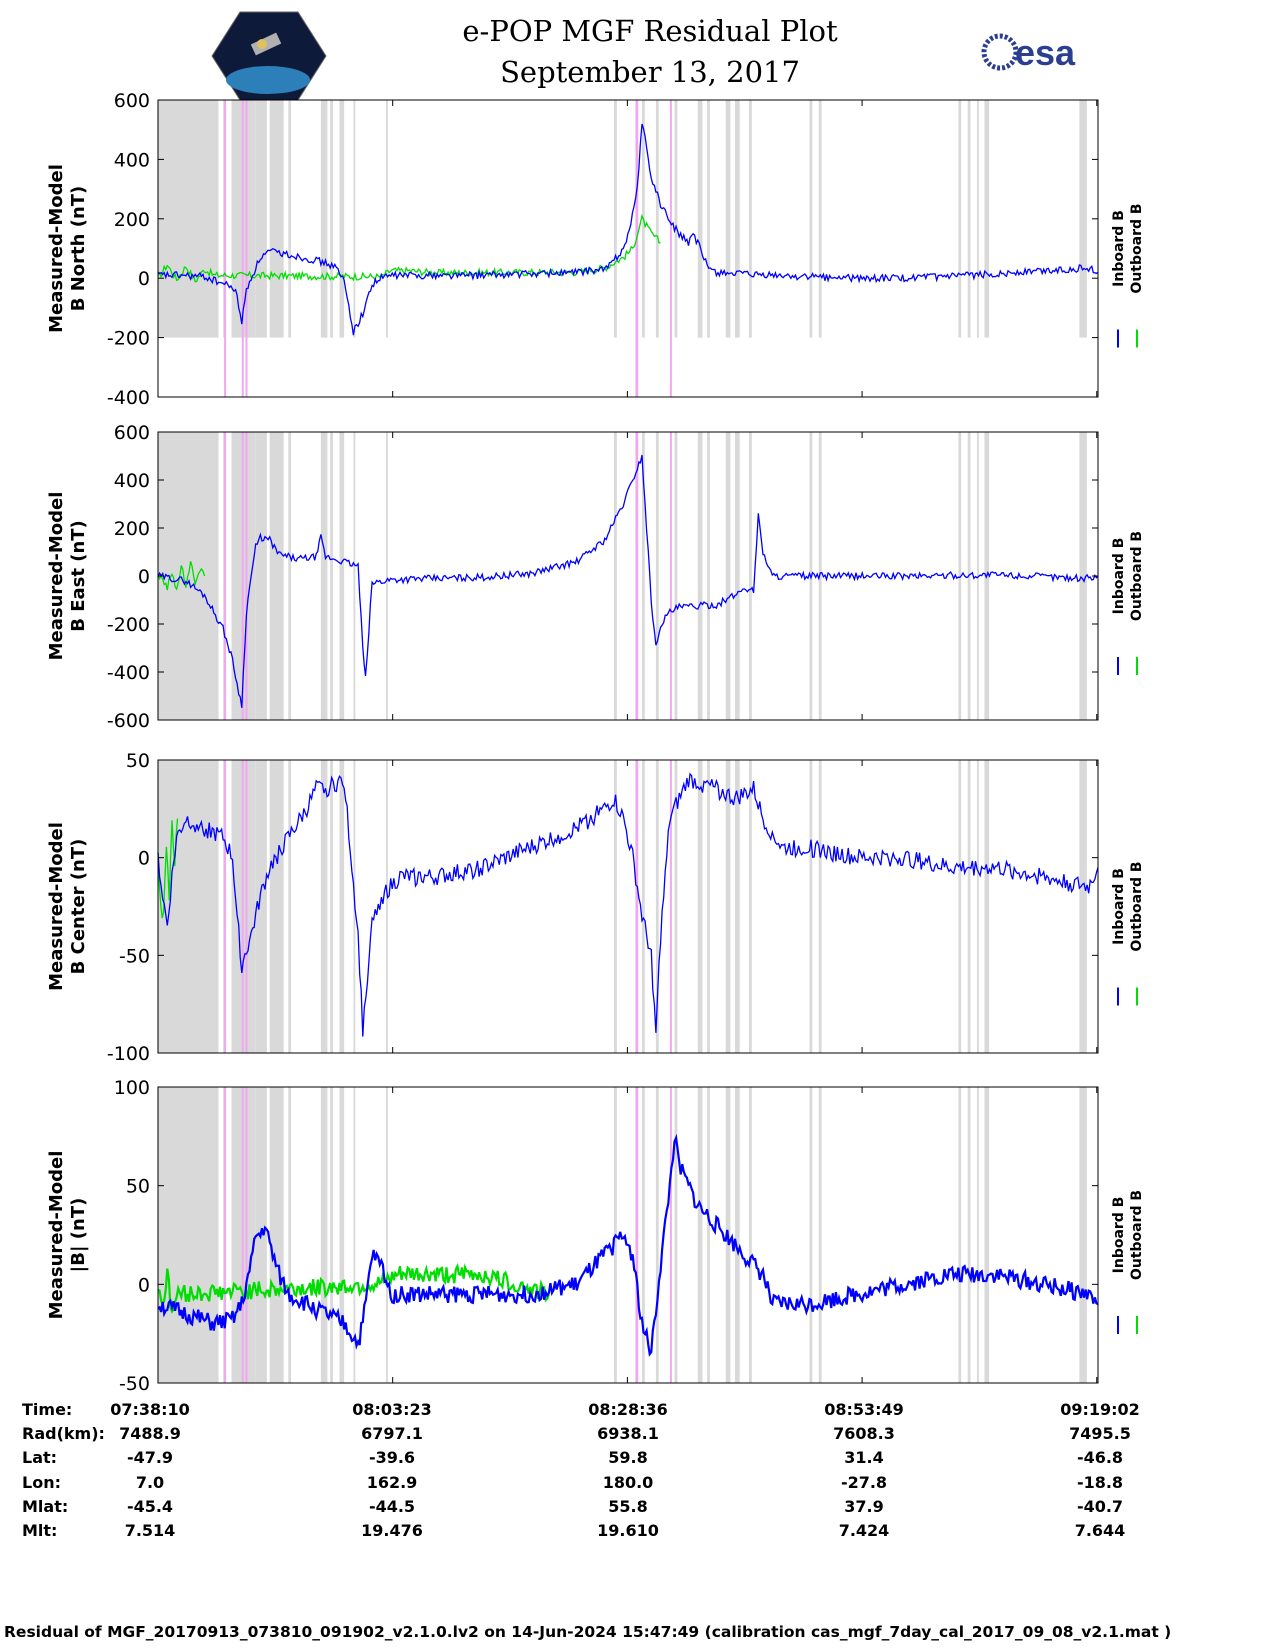 The image size is (1275, 1650). Describe the element at coordinates (392, 1457) in the screenshot. I see `table-cell: -39.6` at that location.